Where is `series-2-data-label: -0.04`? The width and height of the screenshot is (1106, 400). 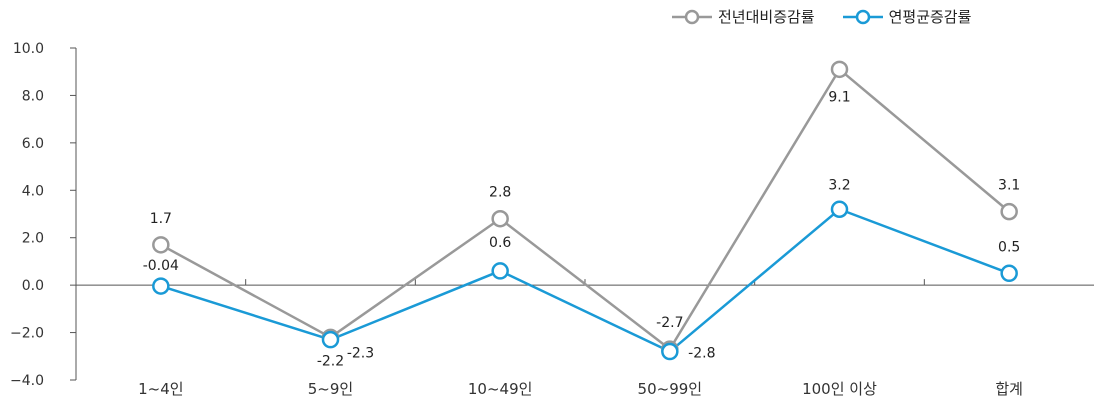 series-2-data-label: -0.04 is located at coordinates (161, 266).